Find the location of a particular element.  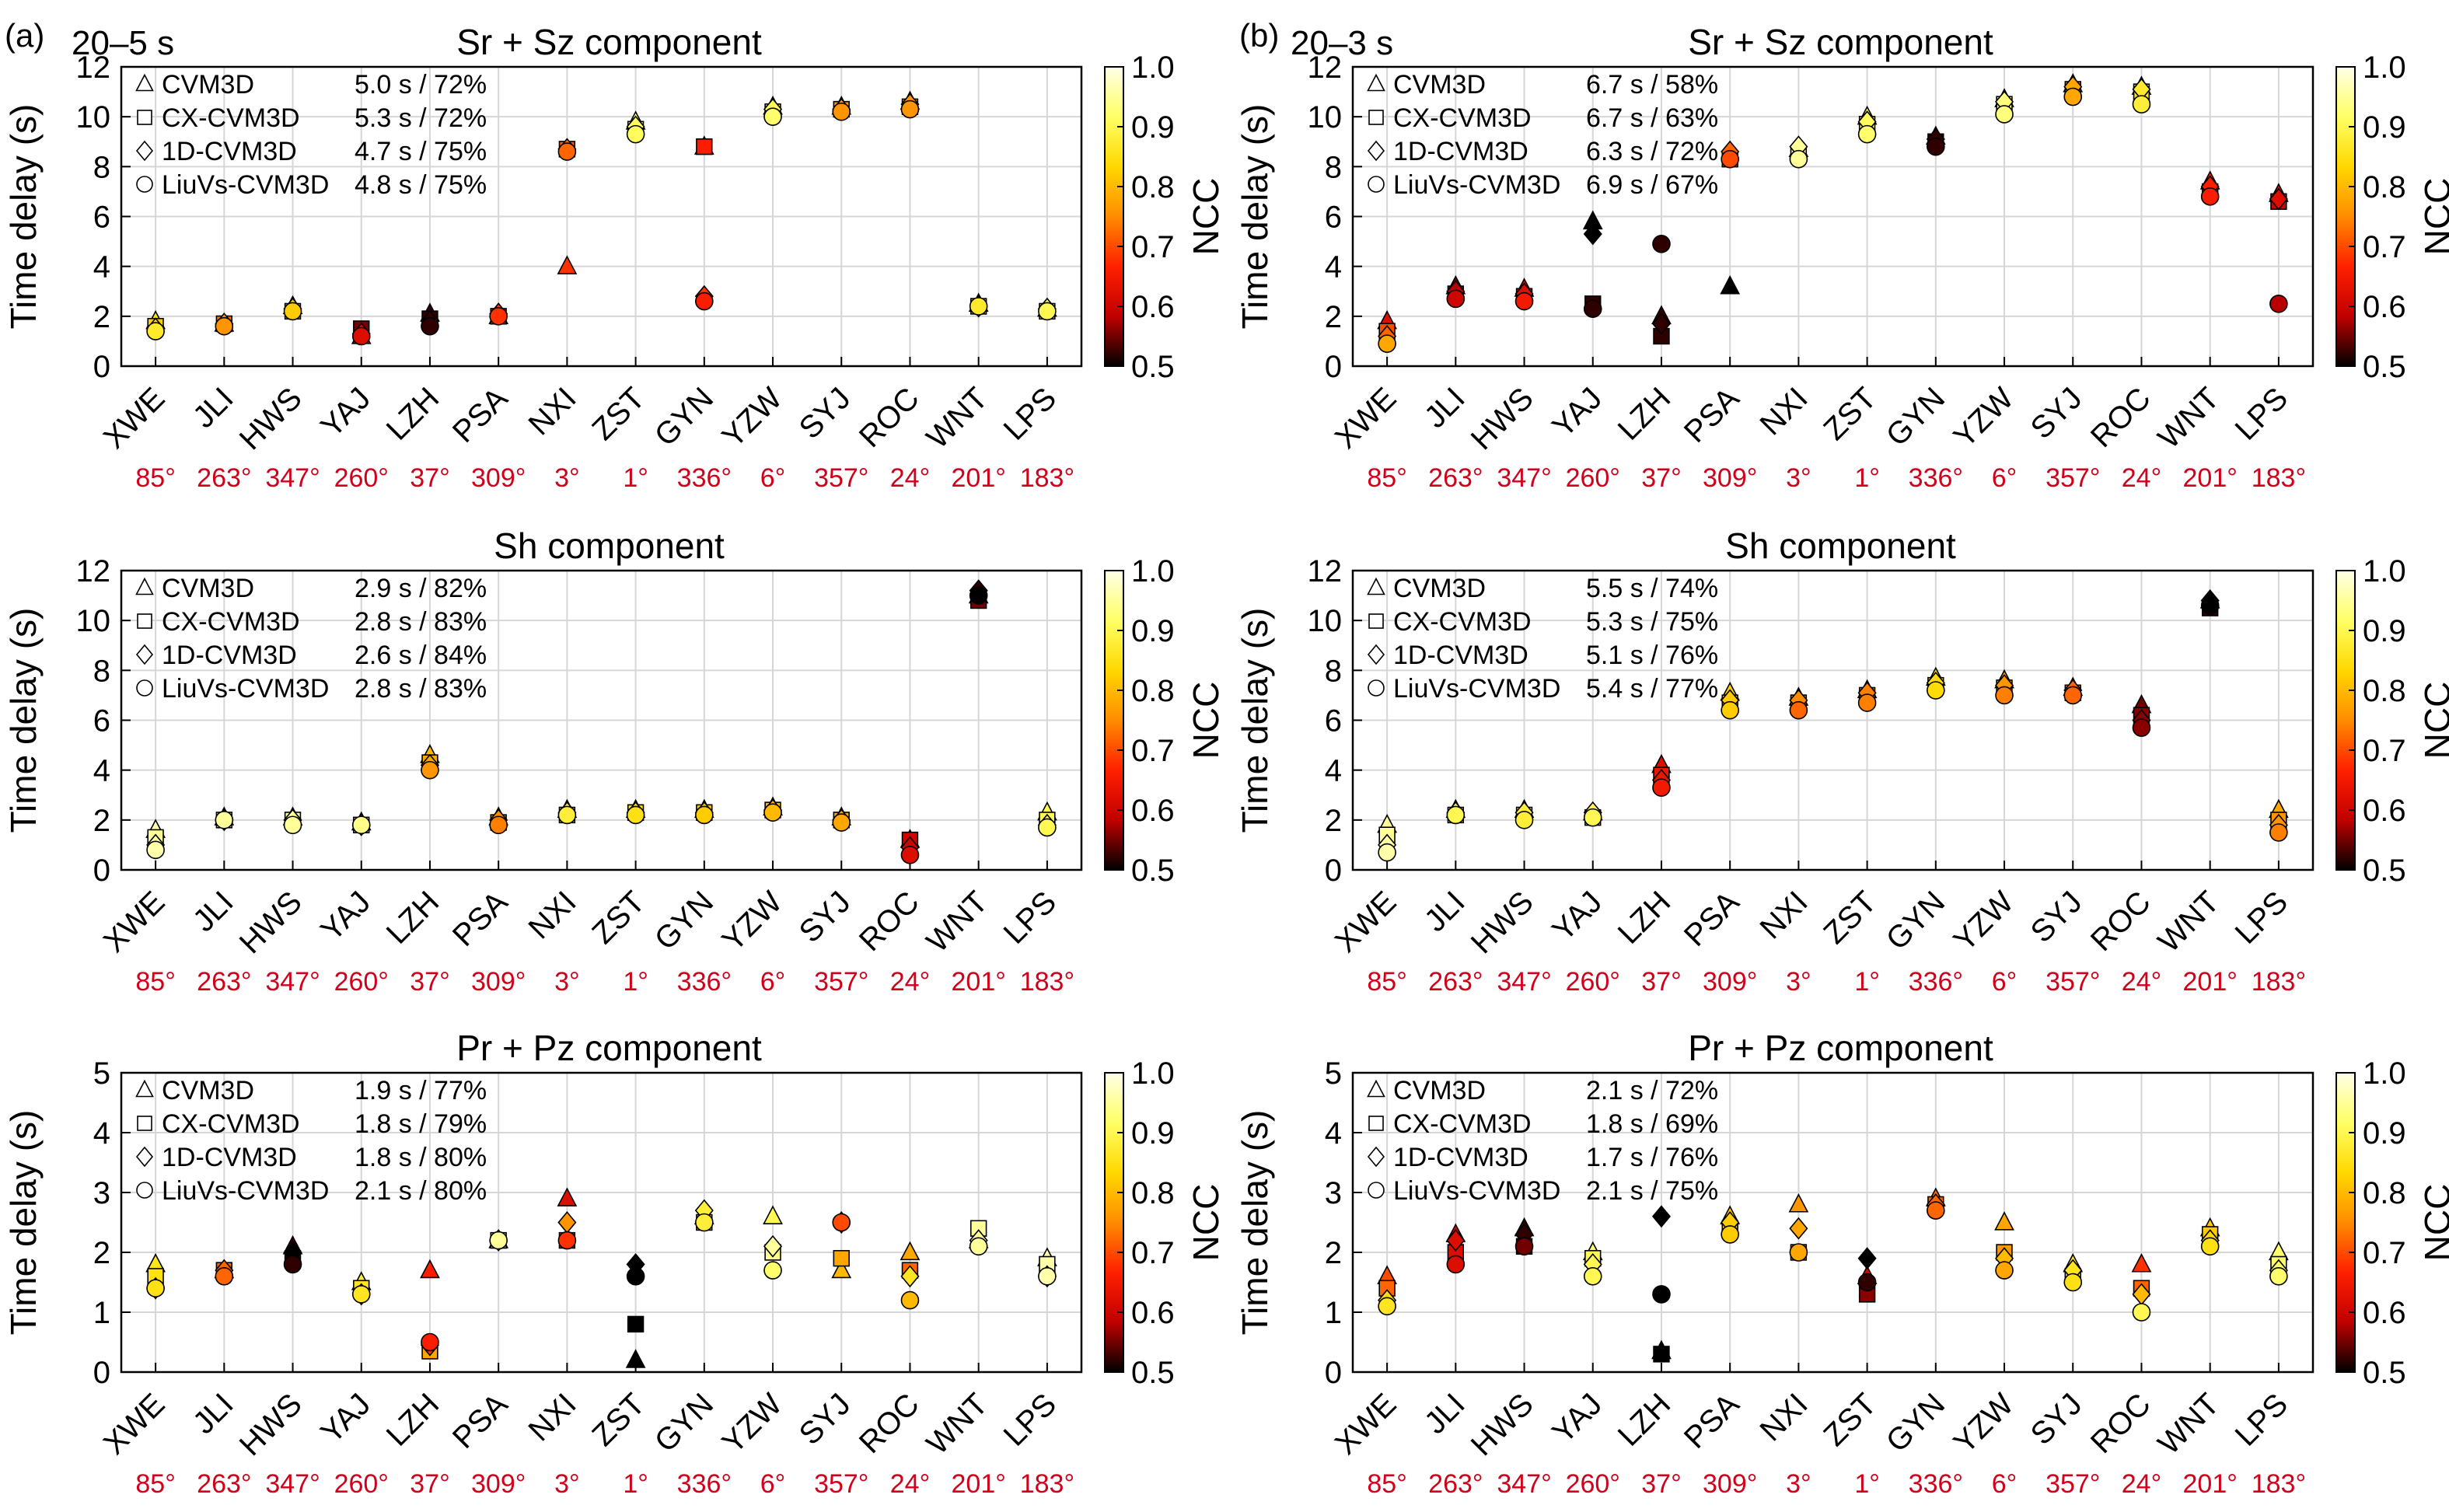

legend-marker-diamond is located at coordinates (1376, 1157).